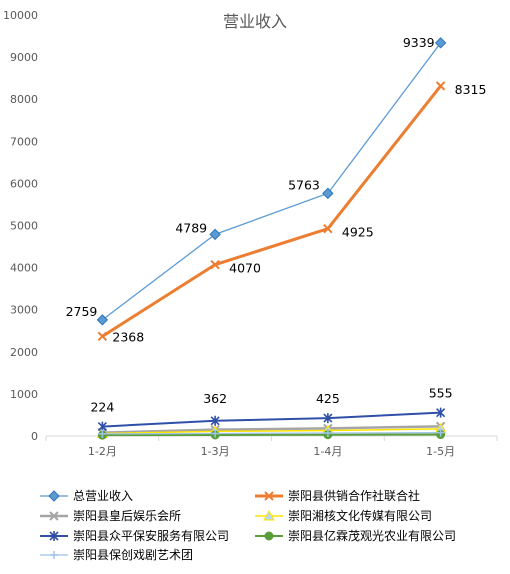  Describe the element at coordinates (245, 268) in the screenshot. I see `data-label: 4070` at that location.